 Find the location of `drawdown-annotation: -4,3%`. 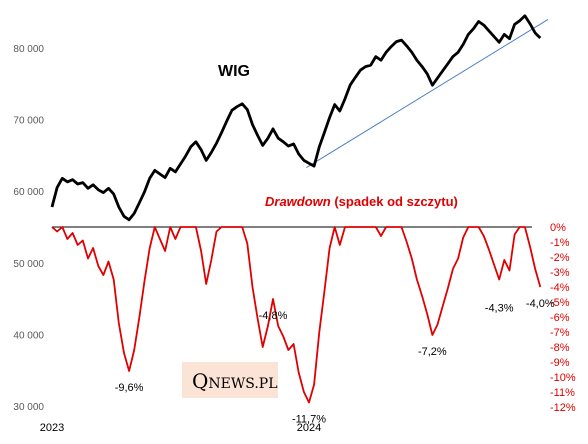

drawdown-annotation: -4,3% is located at coordinates (499, 309).